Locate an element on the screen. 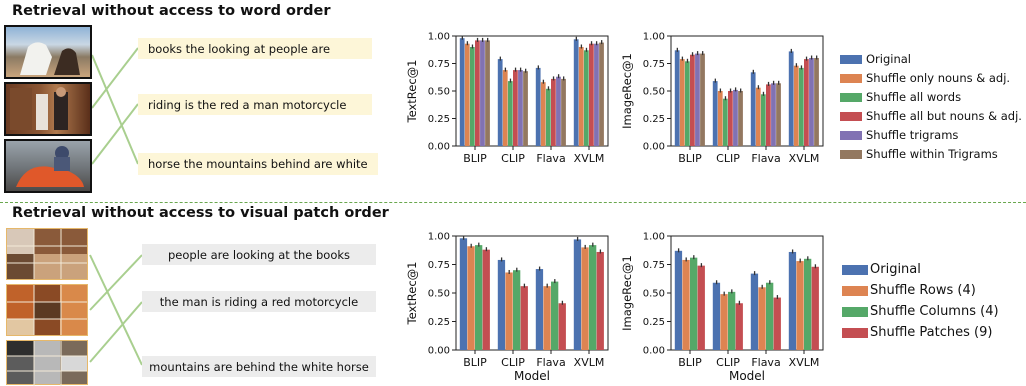 Image resolution: width=1026 pixels, height=386 pixels. legend-item: Shuffle Columns (4) is located at coordinates (920, 311).